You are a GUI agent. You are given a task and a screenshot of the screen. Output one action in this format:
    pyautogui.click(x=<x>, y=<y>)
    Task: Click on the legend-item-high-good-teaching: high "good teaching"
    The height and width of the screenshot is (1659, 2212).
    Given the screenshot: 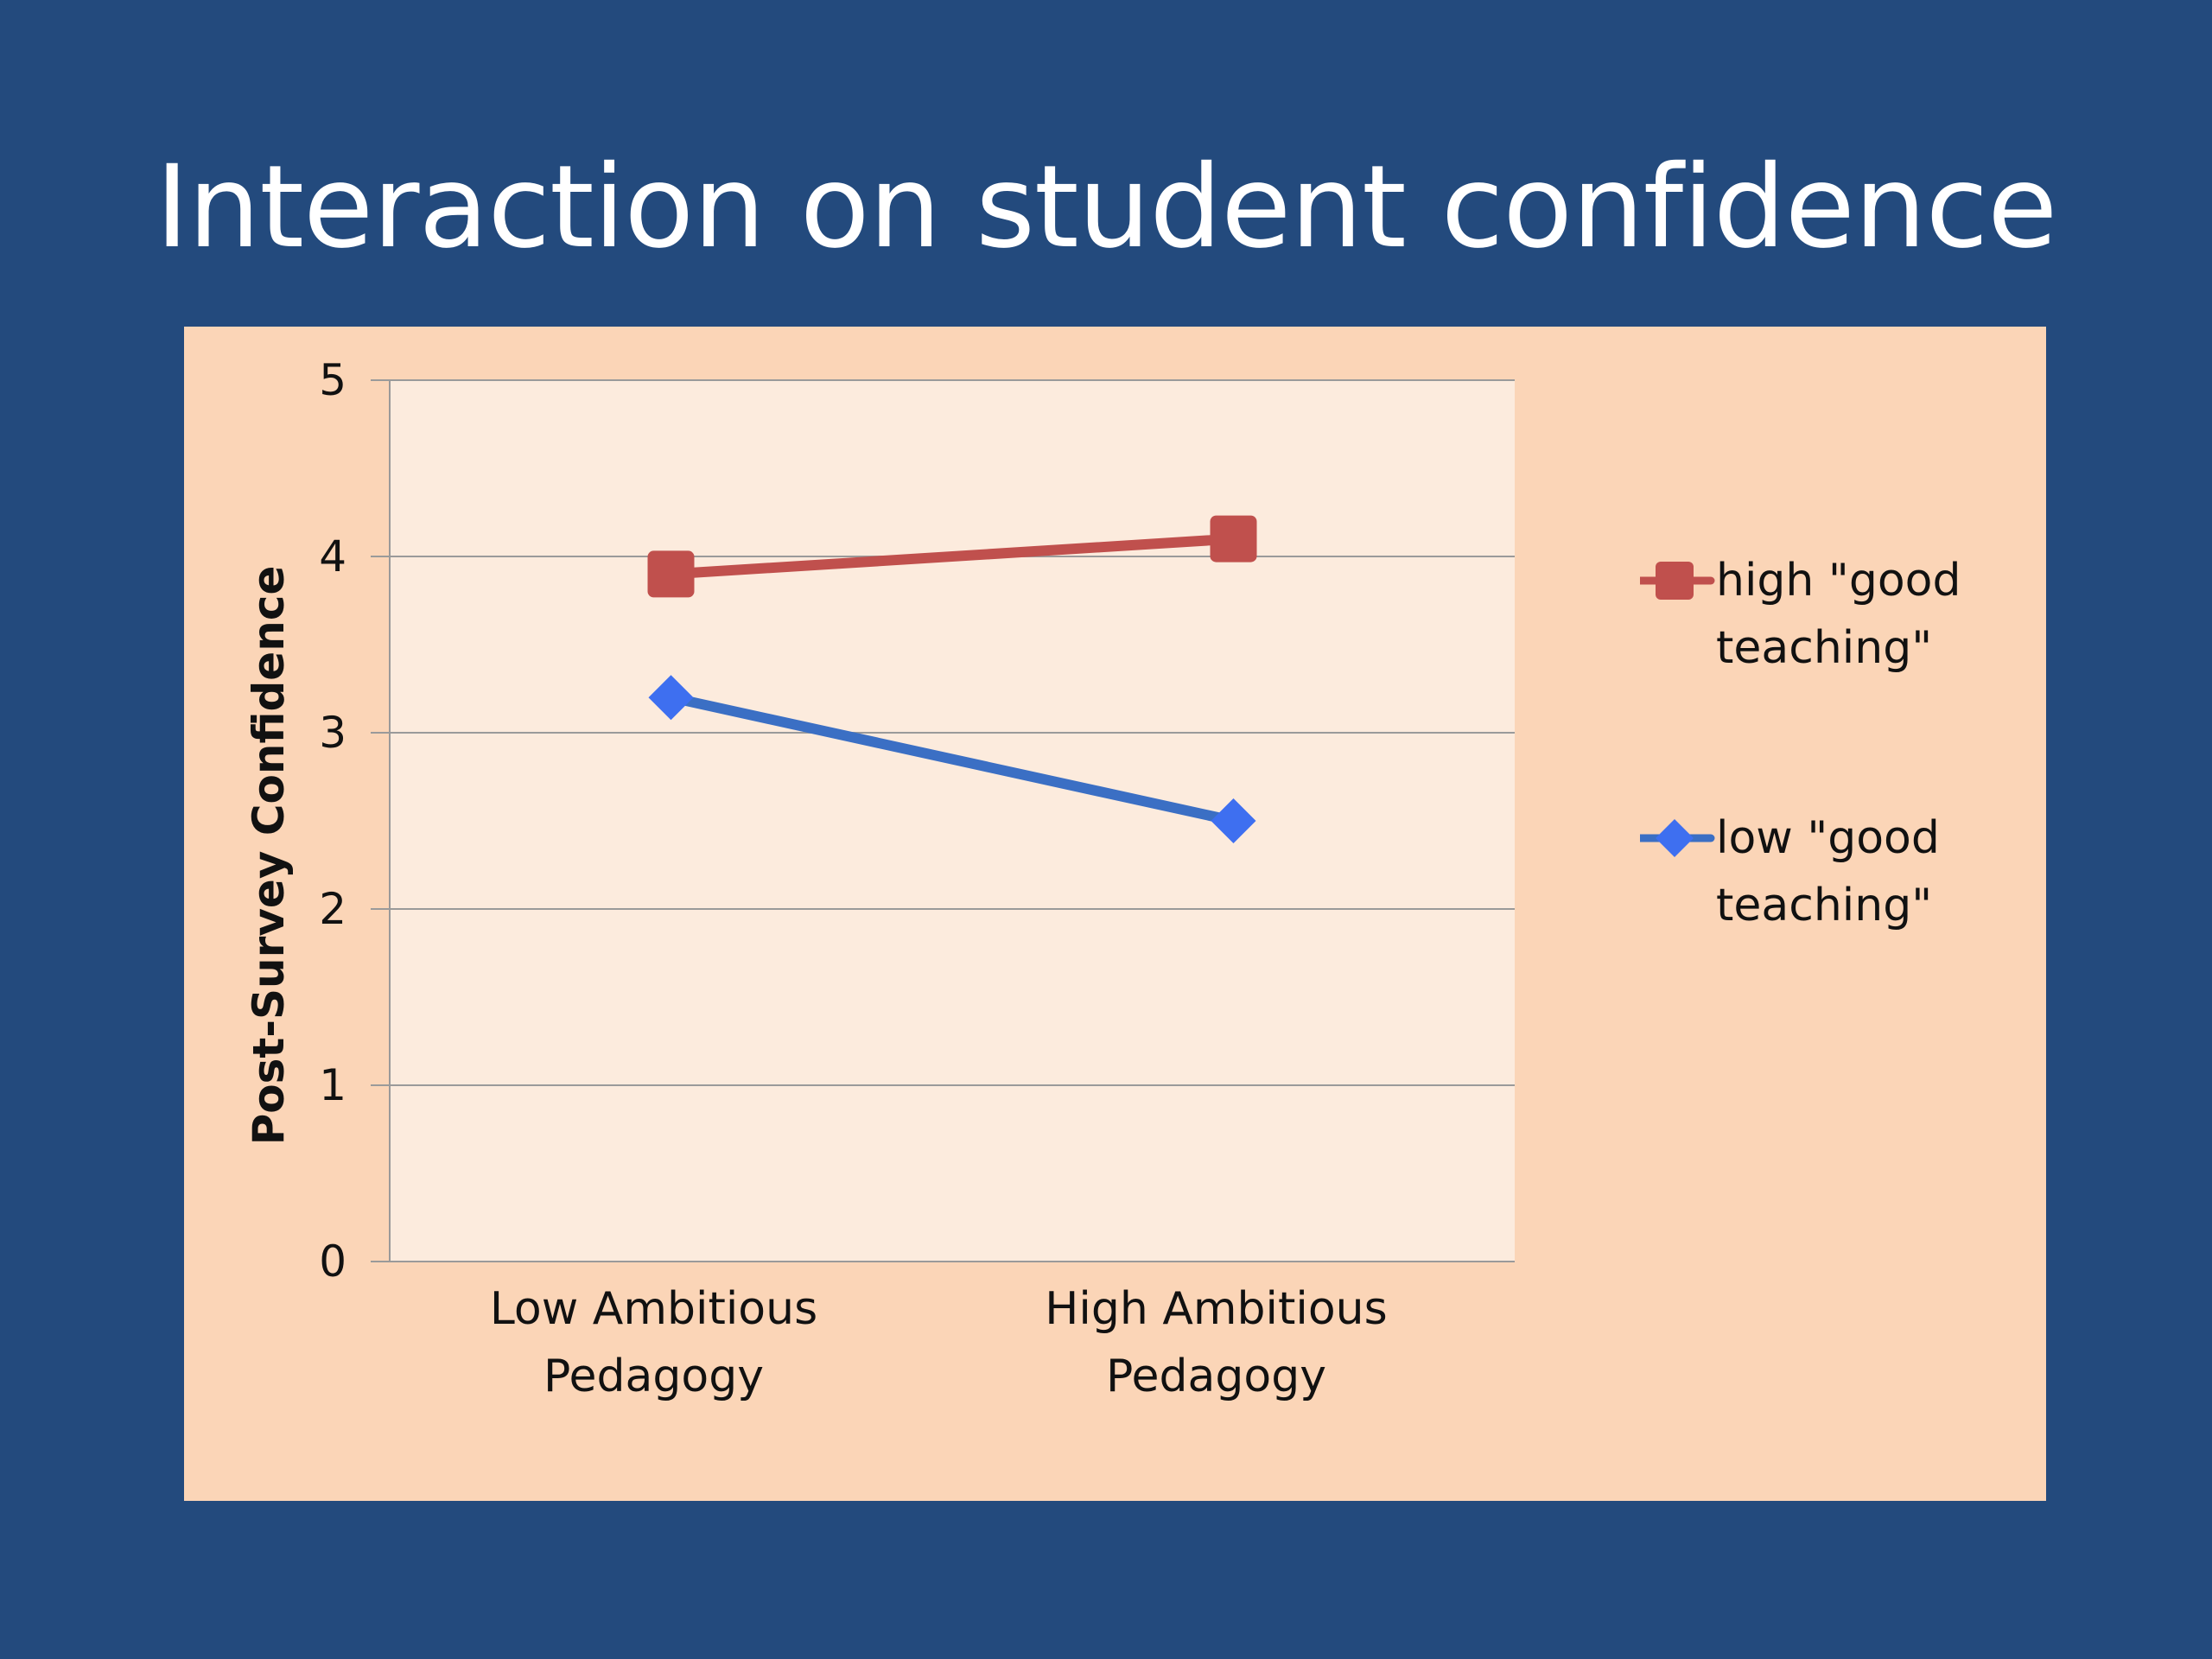 What is the action you would take?
    pyautogui.click(x=1851, y=614)
    